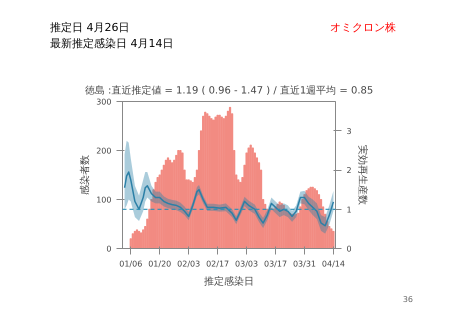  What do you see at coordinates (333, 264) in the screenshot?
I see `x-tick-label: 04/14` at bounding box center [333, 264].